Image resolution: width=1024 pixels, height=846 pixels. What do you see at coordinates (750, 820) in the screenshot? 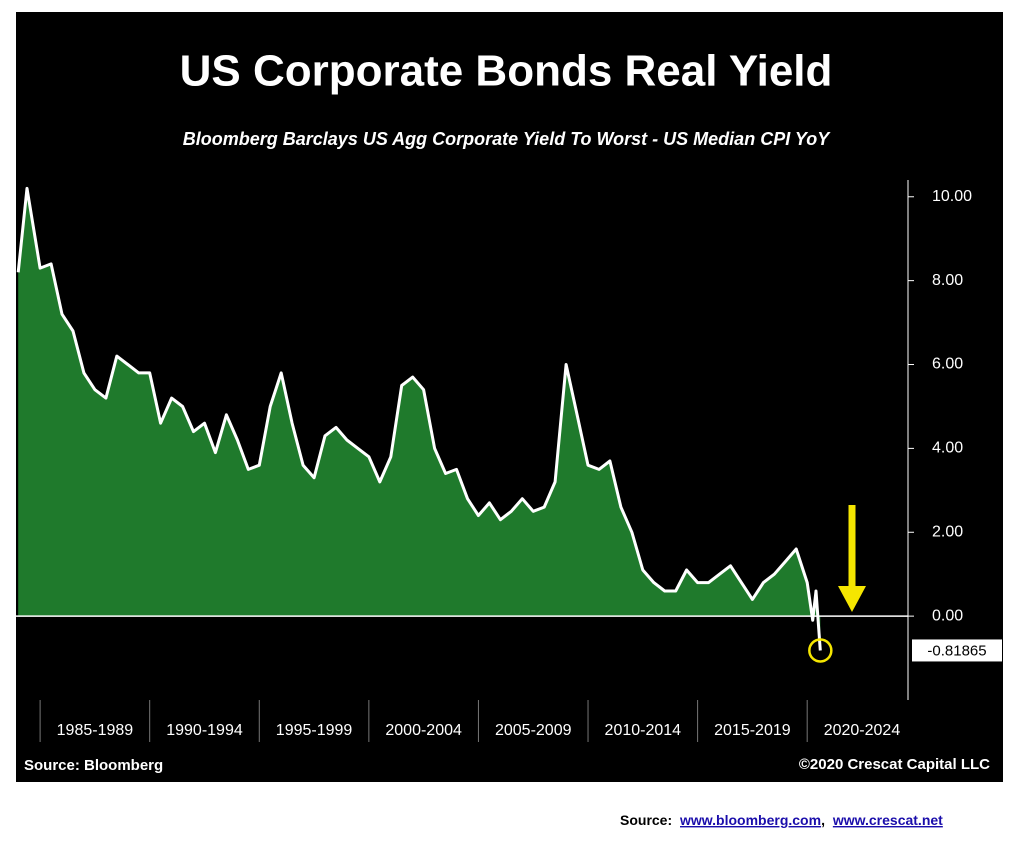
I see `link: www.bloomberg.com` at bounding box center [750, 820].